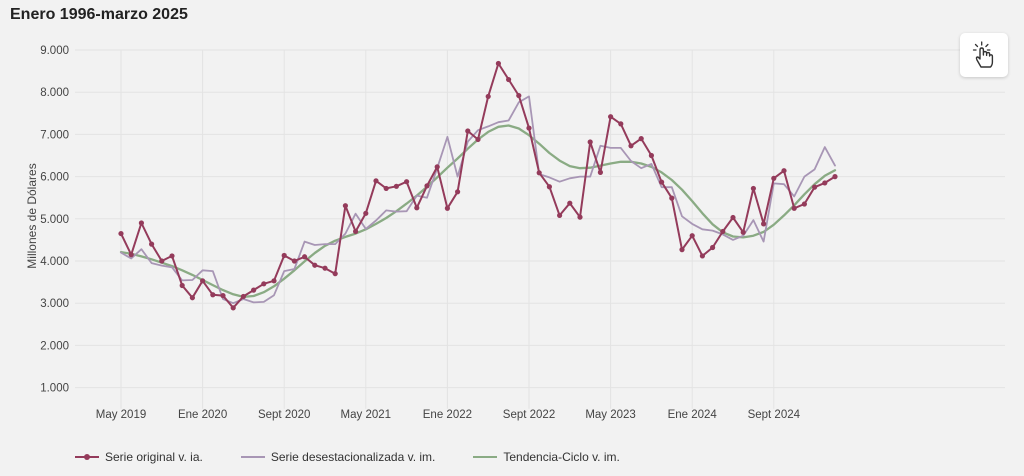 The height and width of the screenshot is (476, 1024). Describe the element at coordinates (154, 457) in the screenshot. I see `legend-label-original: Serie original v. ia.` at that location.